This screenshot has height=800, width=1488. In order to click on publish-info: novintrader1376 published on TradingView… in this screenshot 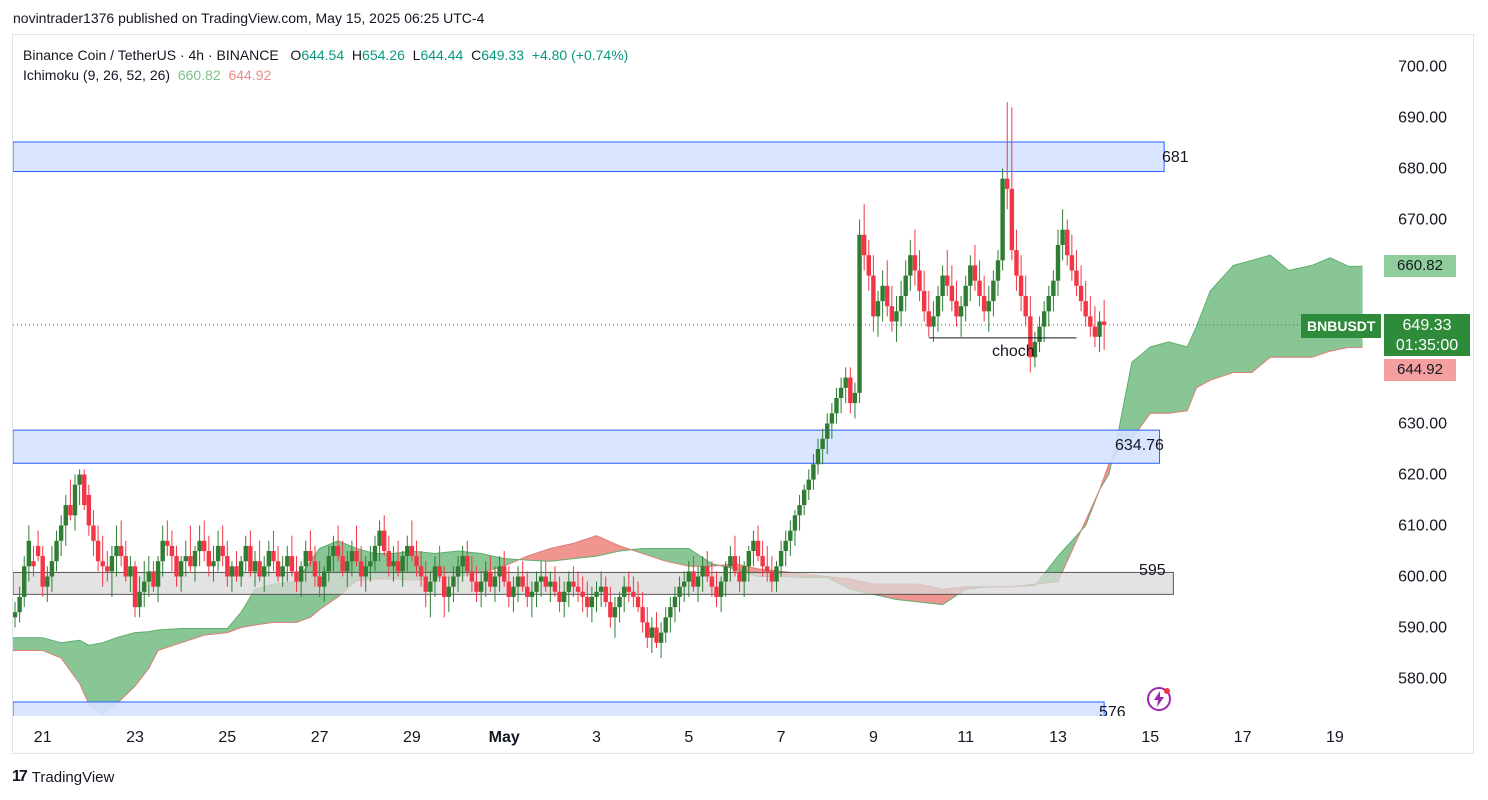, I will do `click(249, 18)`.